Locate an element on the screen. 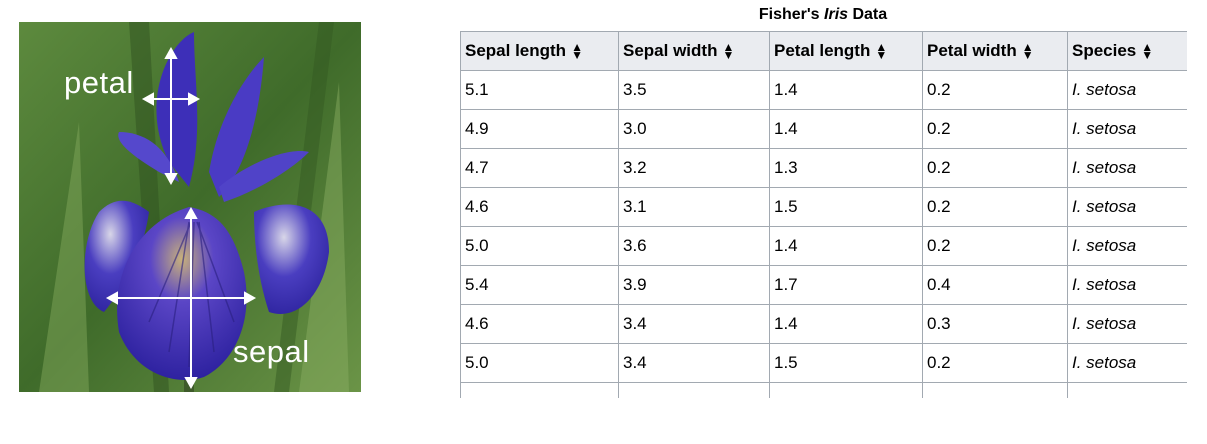  caption-italic: Iris is located at coordinates (836, 14).